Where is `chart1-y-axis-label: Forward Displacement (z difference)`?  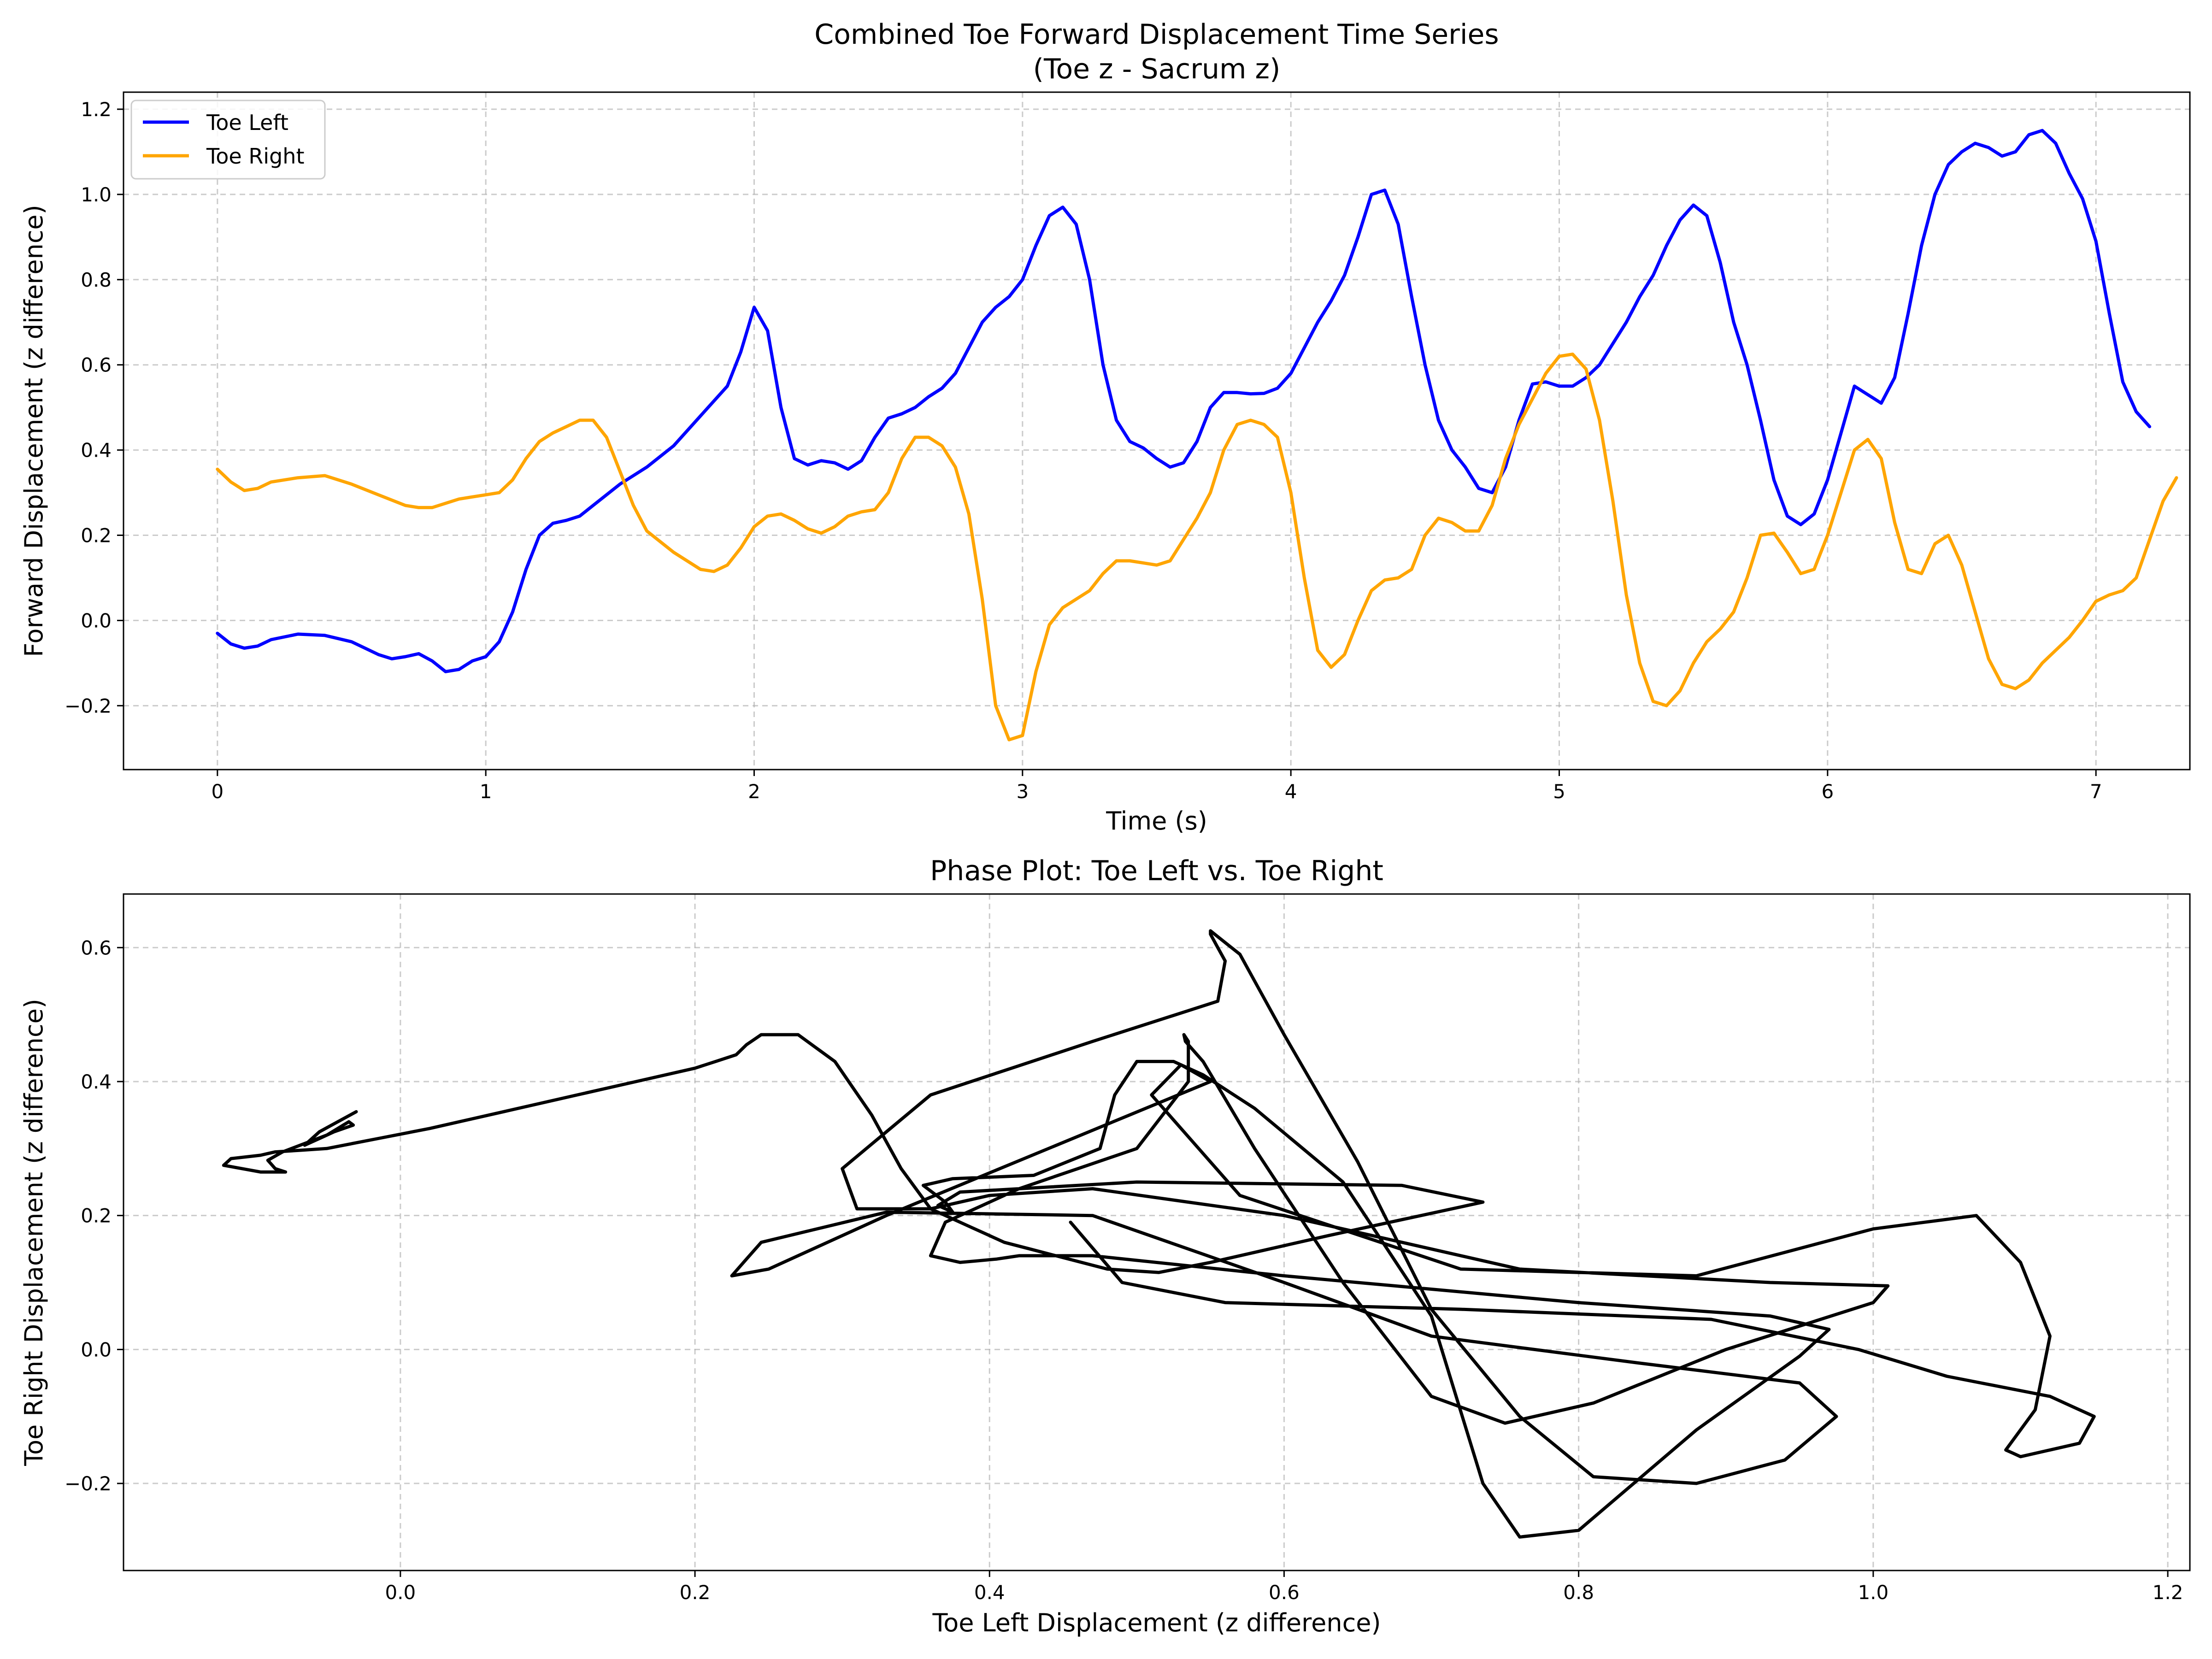 chart1-y-axis-label: Forward Displacement (z difference) is located at coordinates (33, 431).